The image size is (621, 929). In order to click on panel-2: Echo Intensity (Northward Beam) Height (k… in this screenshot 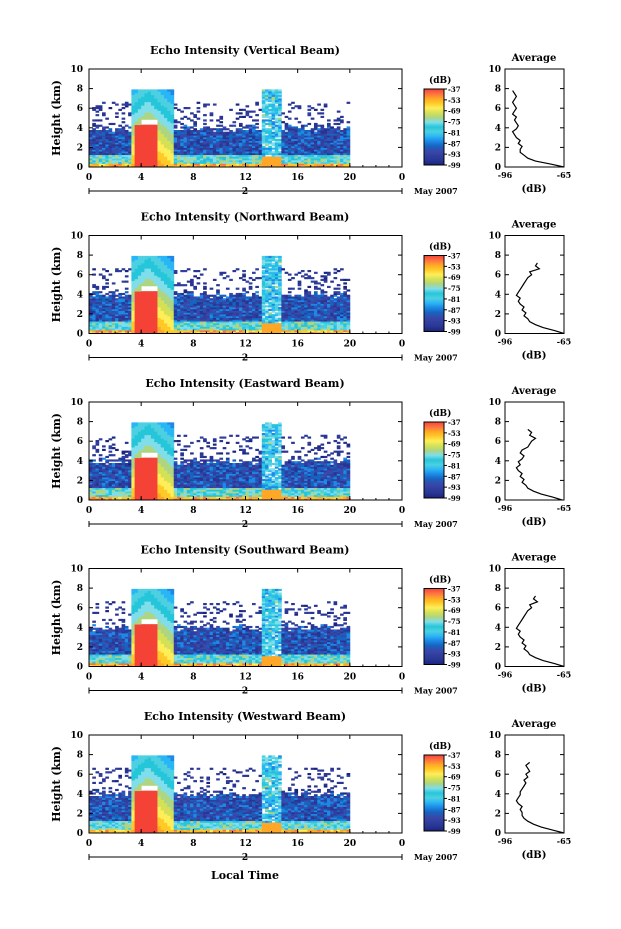, I will do `click(310, 287)`.